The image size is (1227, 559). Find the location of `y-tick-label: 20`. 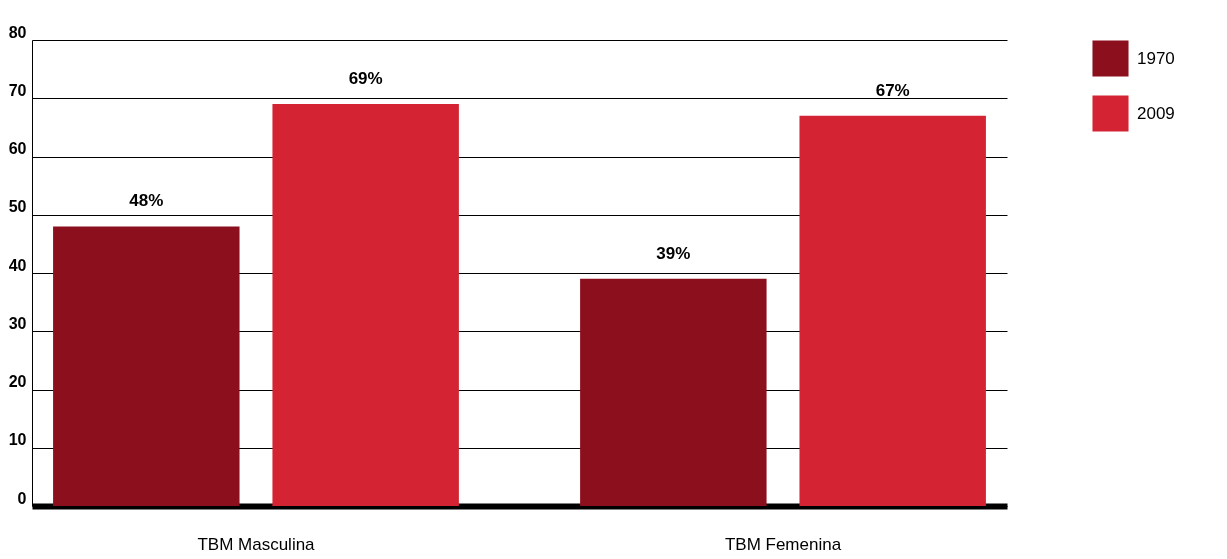

y-tick-label: 20 is located at coordinates (17, 381).